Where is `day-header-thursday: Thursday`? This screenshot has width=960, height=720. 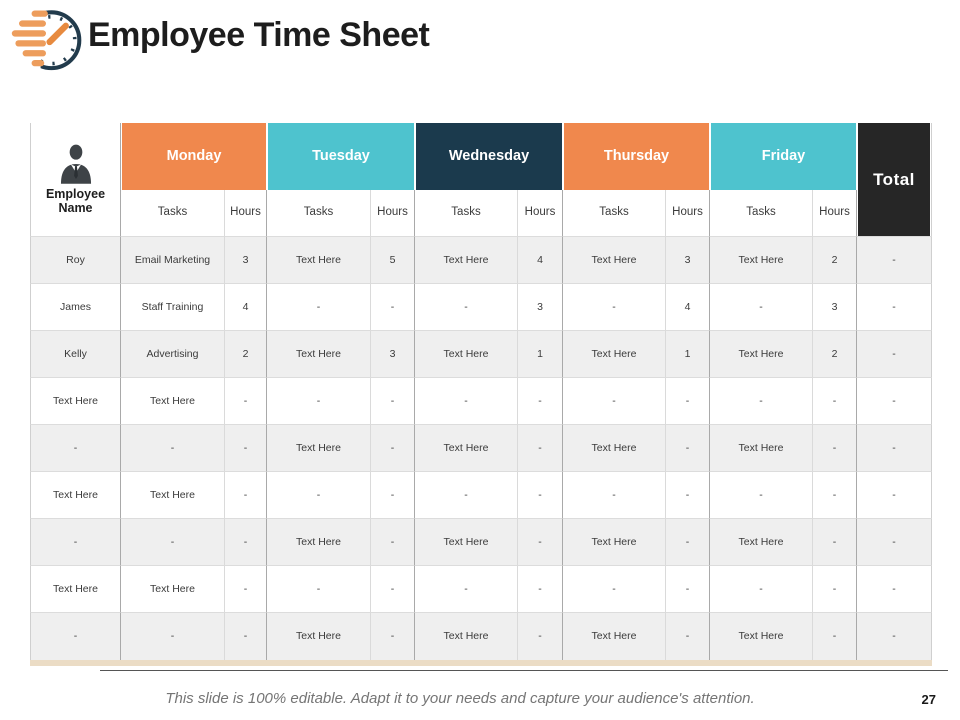
day-header-thursday: Thursday is located at coordinates (636, 156).